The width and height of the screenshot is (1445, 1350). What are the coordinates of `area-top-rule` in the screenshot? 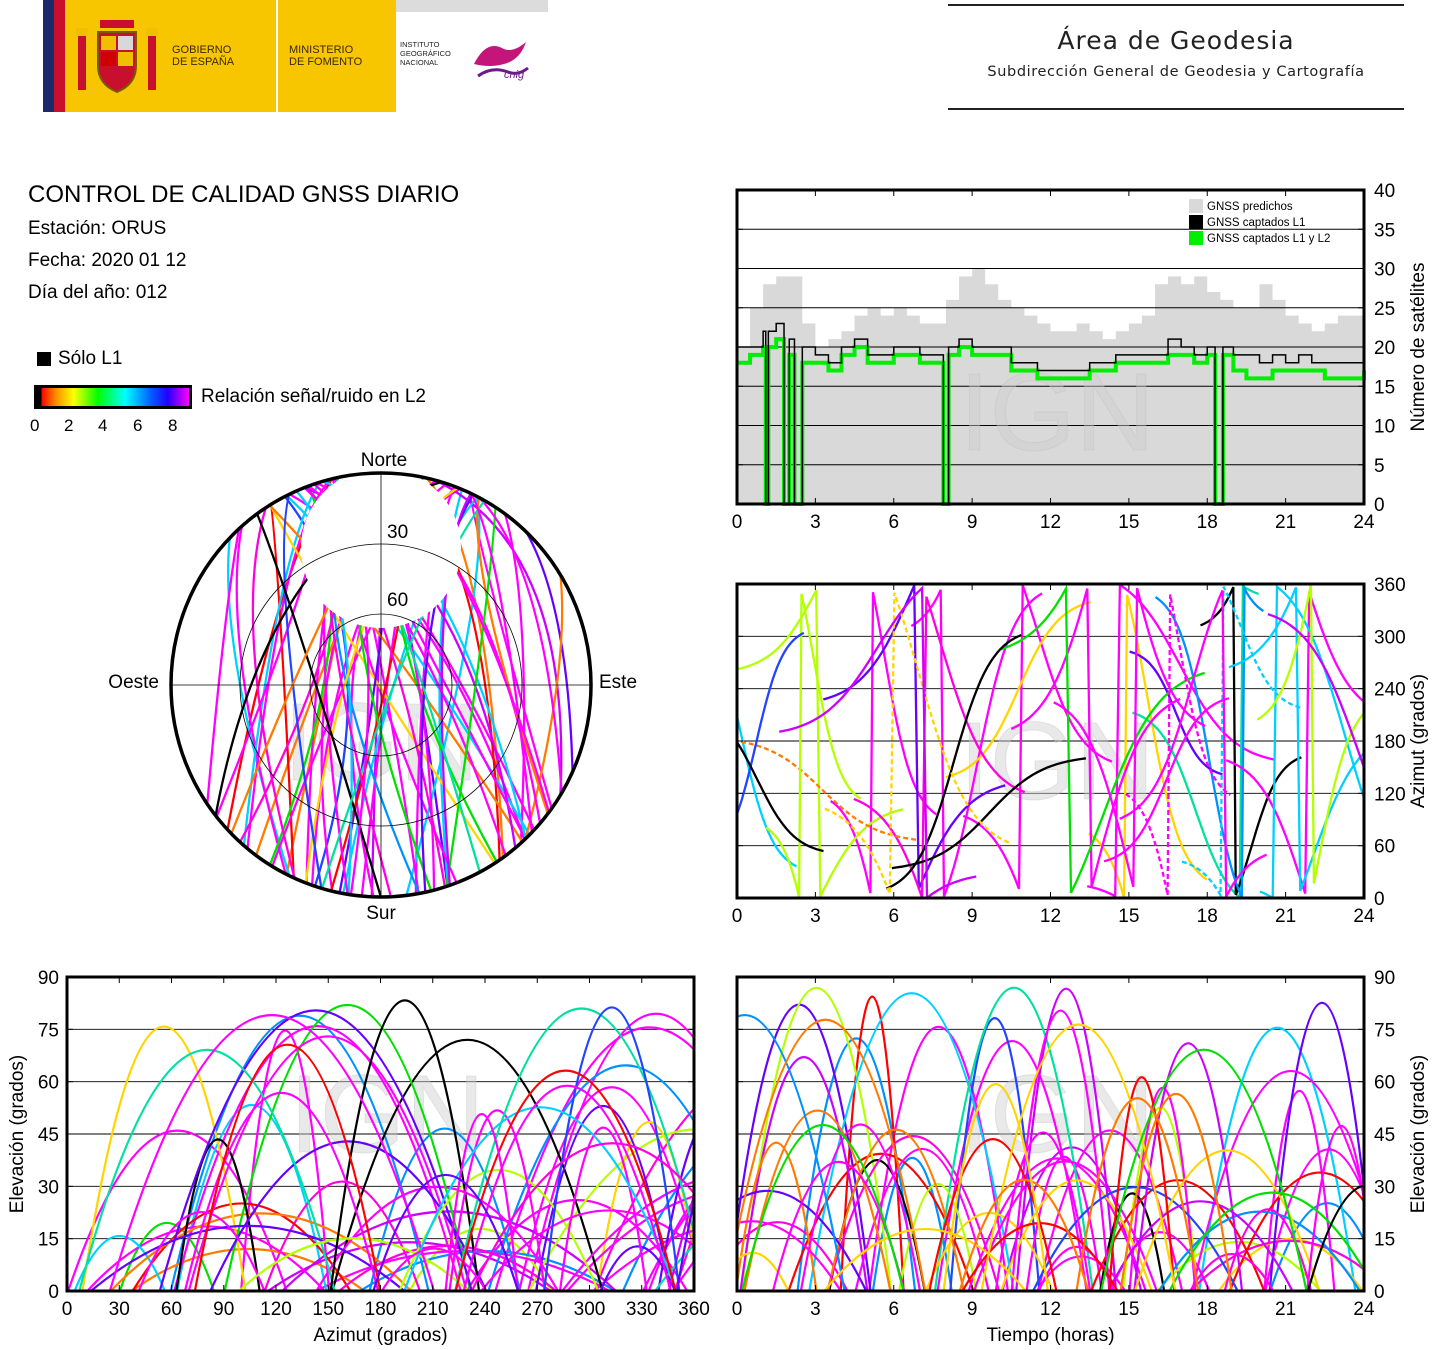 It's located at (1176, 5).